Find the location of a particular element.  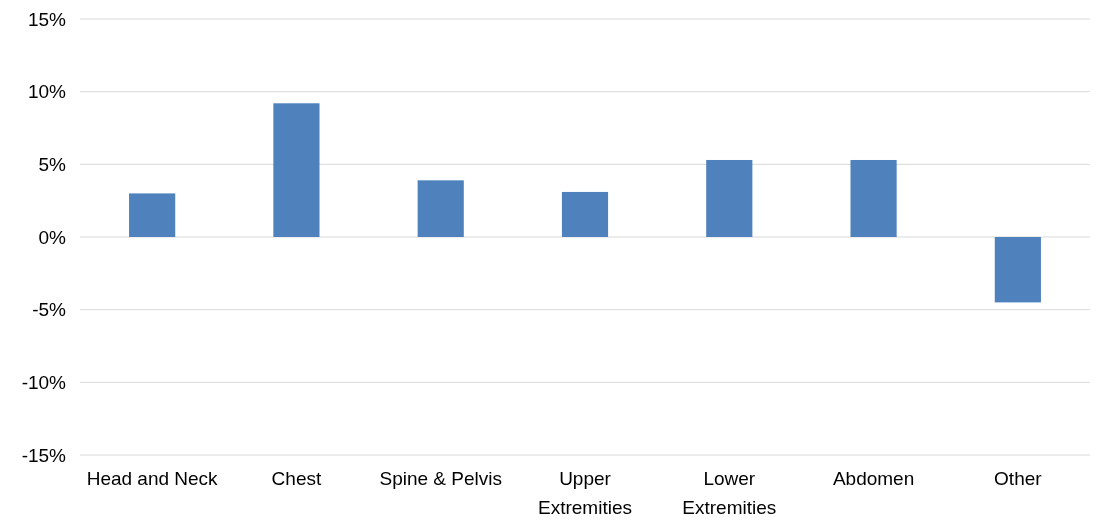

x-tick-label: Other is located at coordinates (1018, 478).